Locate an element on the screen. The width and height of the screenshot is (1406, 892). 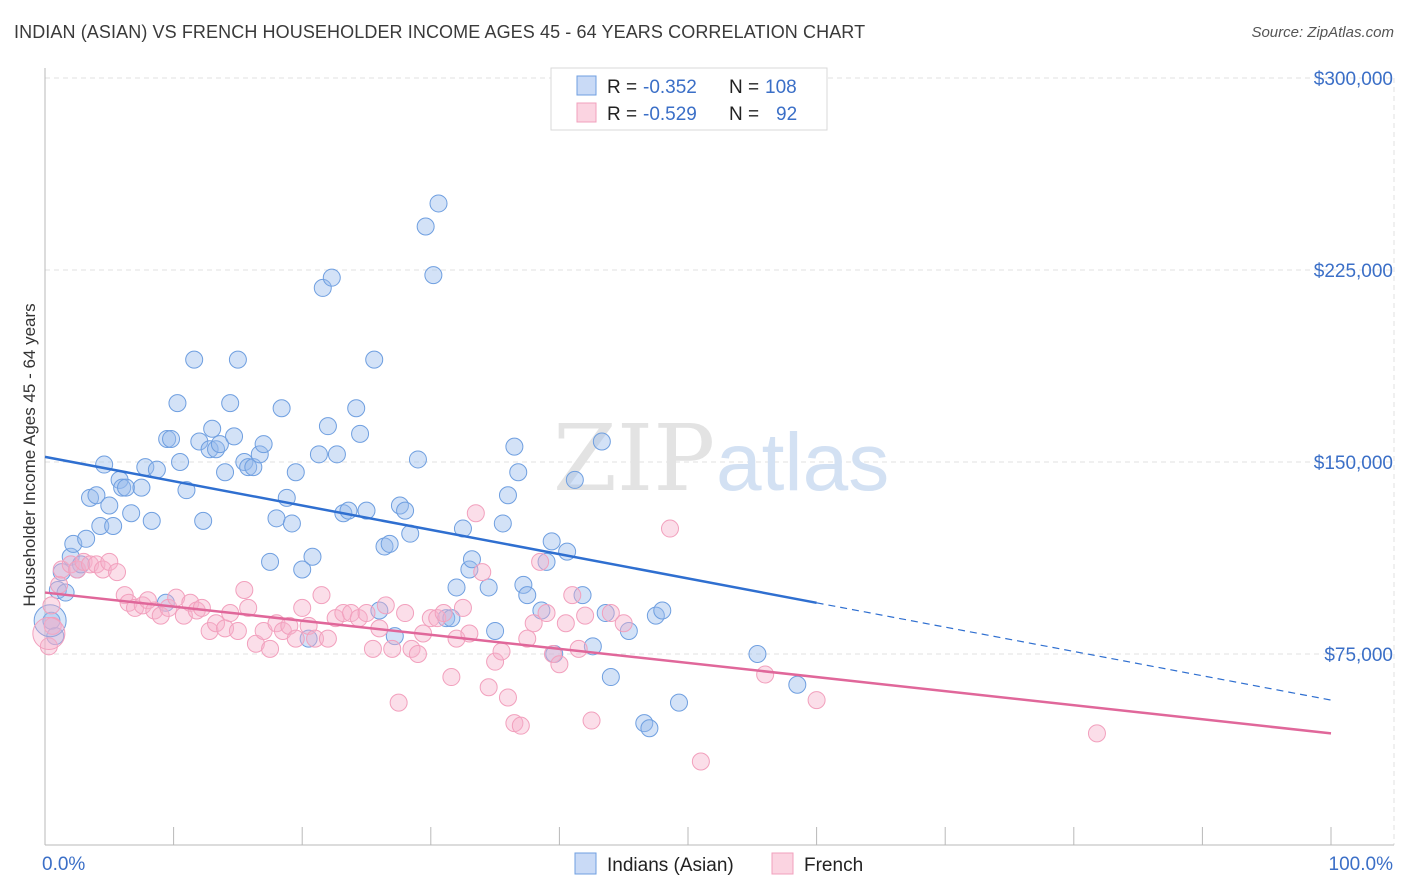
watermark-zip: ZIP is located at coordinates (634, 458).